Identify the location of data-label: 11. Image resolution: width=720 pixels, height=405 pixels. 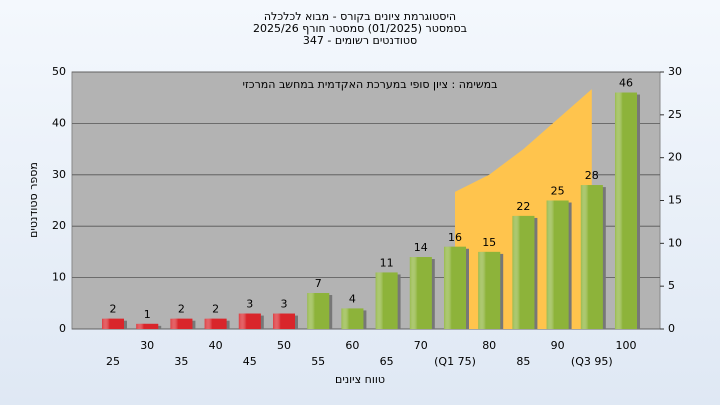
(387, 262).